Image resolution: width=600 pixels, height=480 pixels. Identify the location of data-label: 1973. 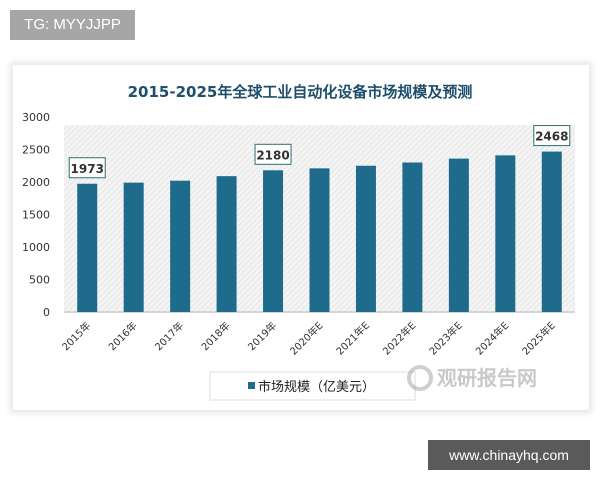
(87, 169).